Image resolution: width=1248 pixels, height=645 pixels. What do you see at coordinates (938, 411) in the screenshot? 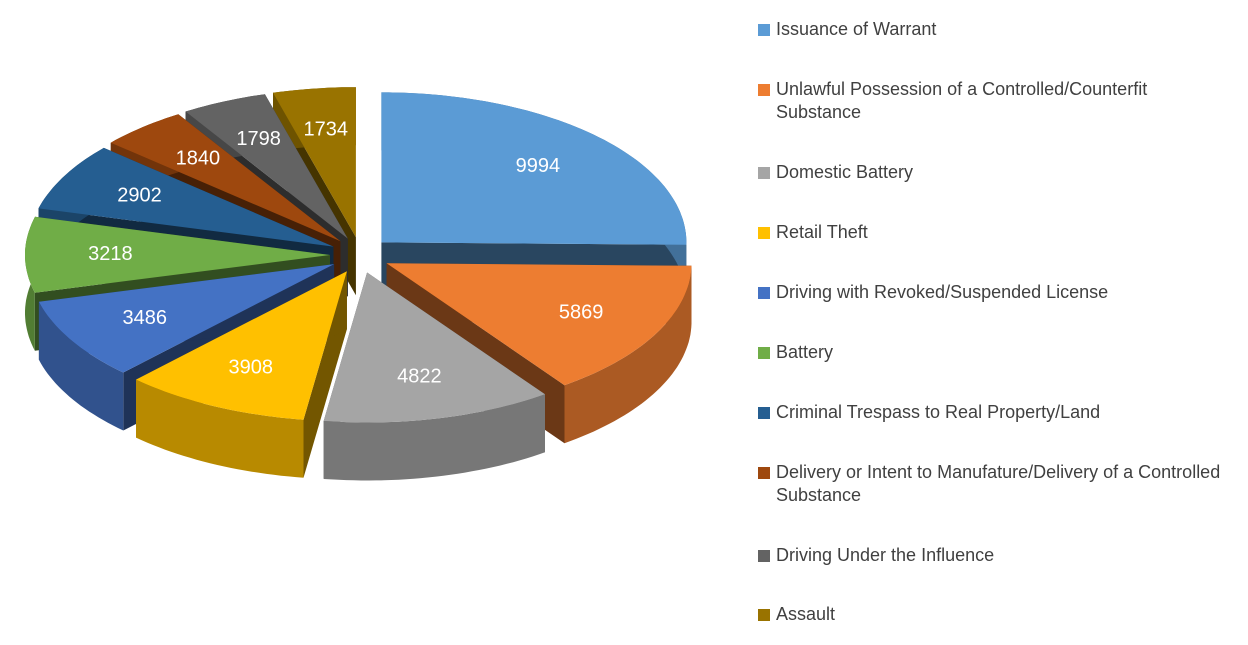
I see `legend-label: Criminal Trespass to Real Property/Land` at bounding box center [938, 411].